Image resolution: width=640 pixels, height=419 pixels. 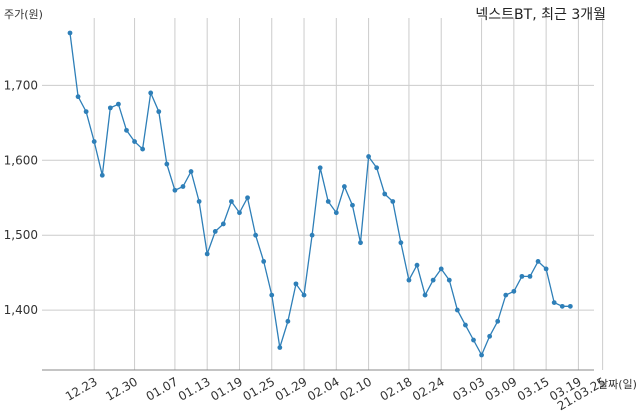 I want to click on x-tick-label: 02.18, so click(x=396, y=388).